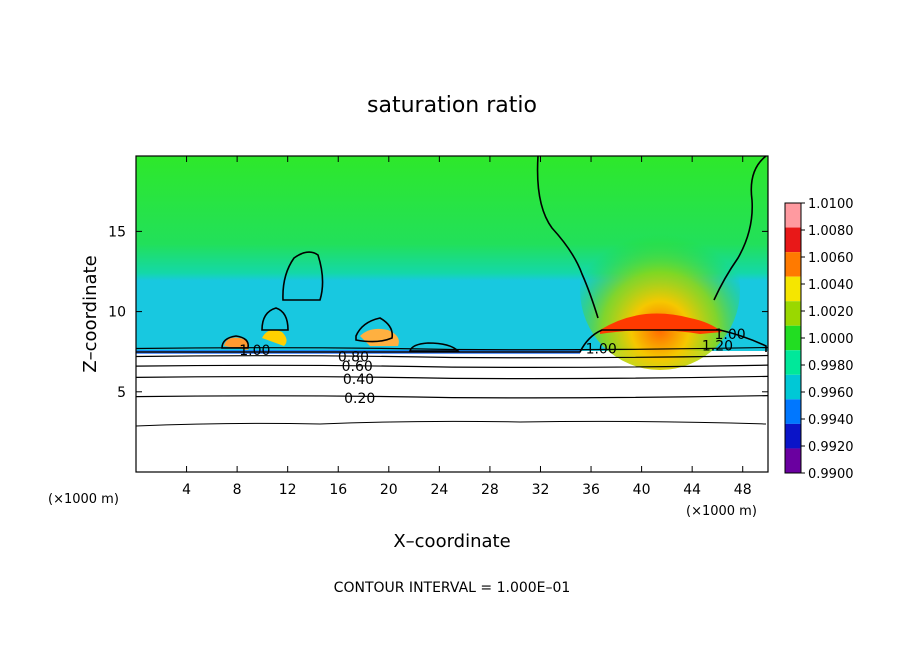 Image resolution: width=904 pixels, height=654 pixels. What do you see at coordinates (434, 347) in the screenshot?
I see `contour-cell-e` at bounding box center [434, 347].